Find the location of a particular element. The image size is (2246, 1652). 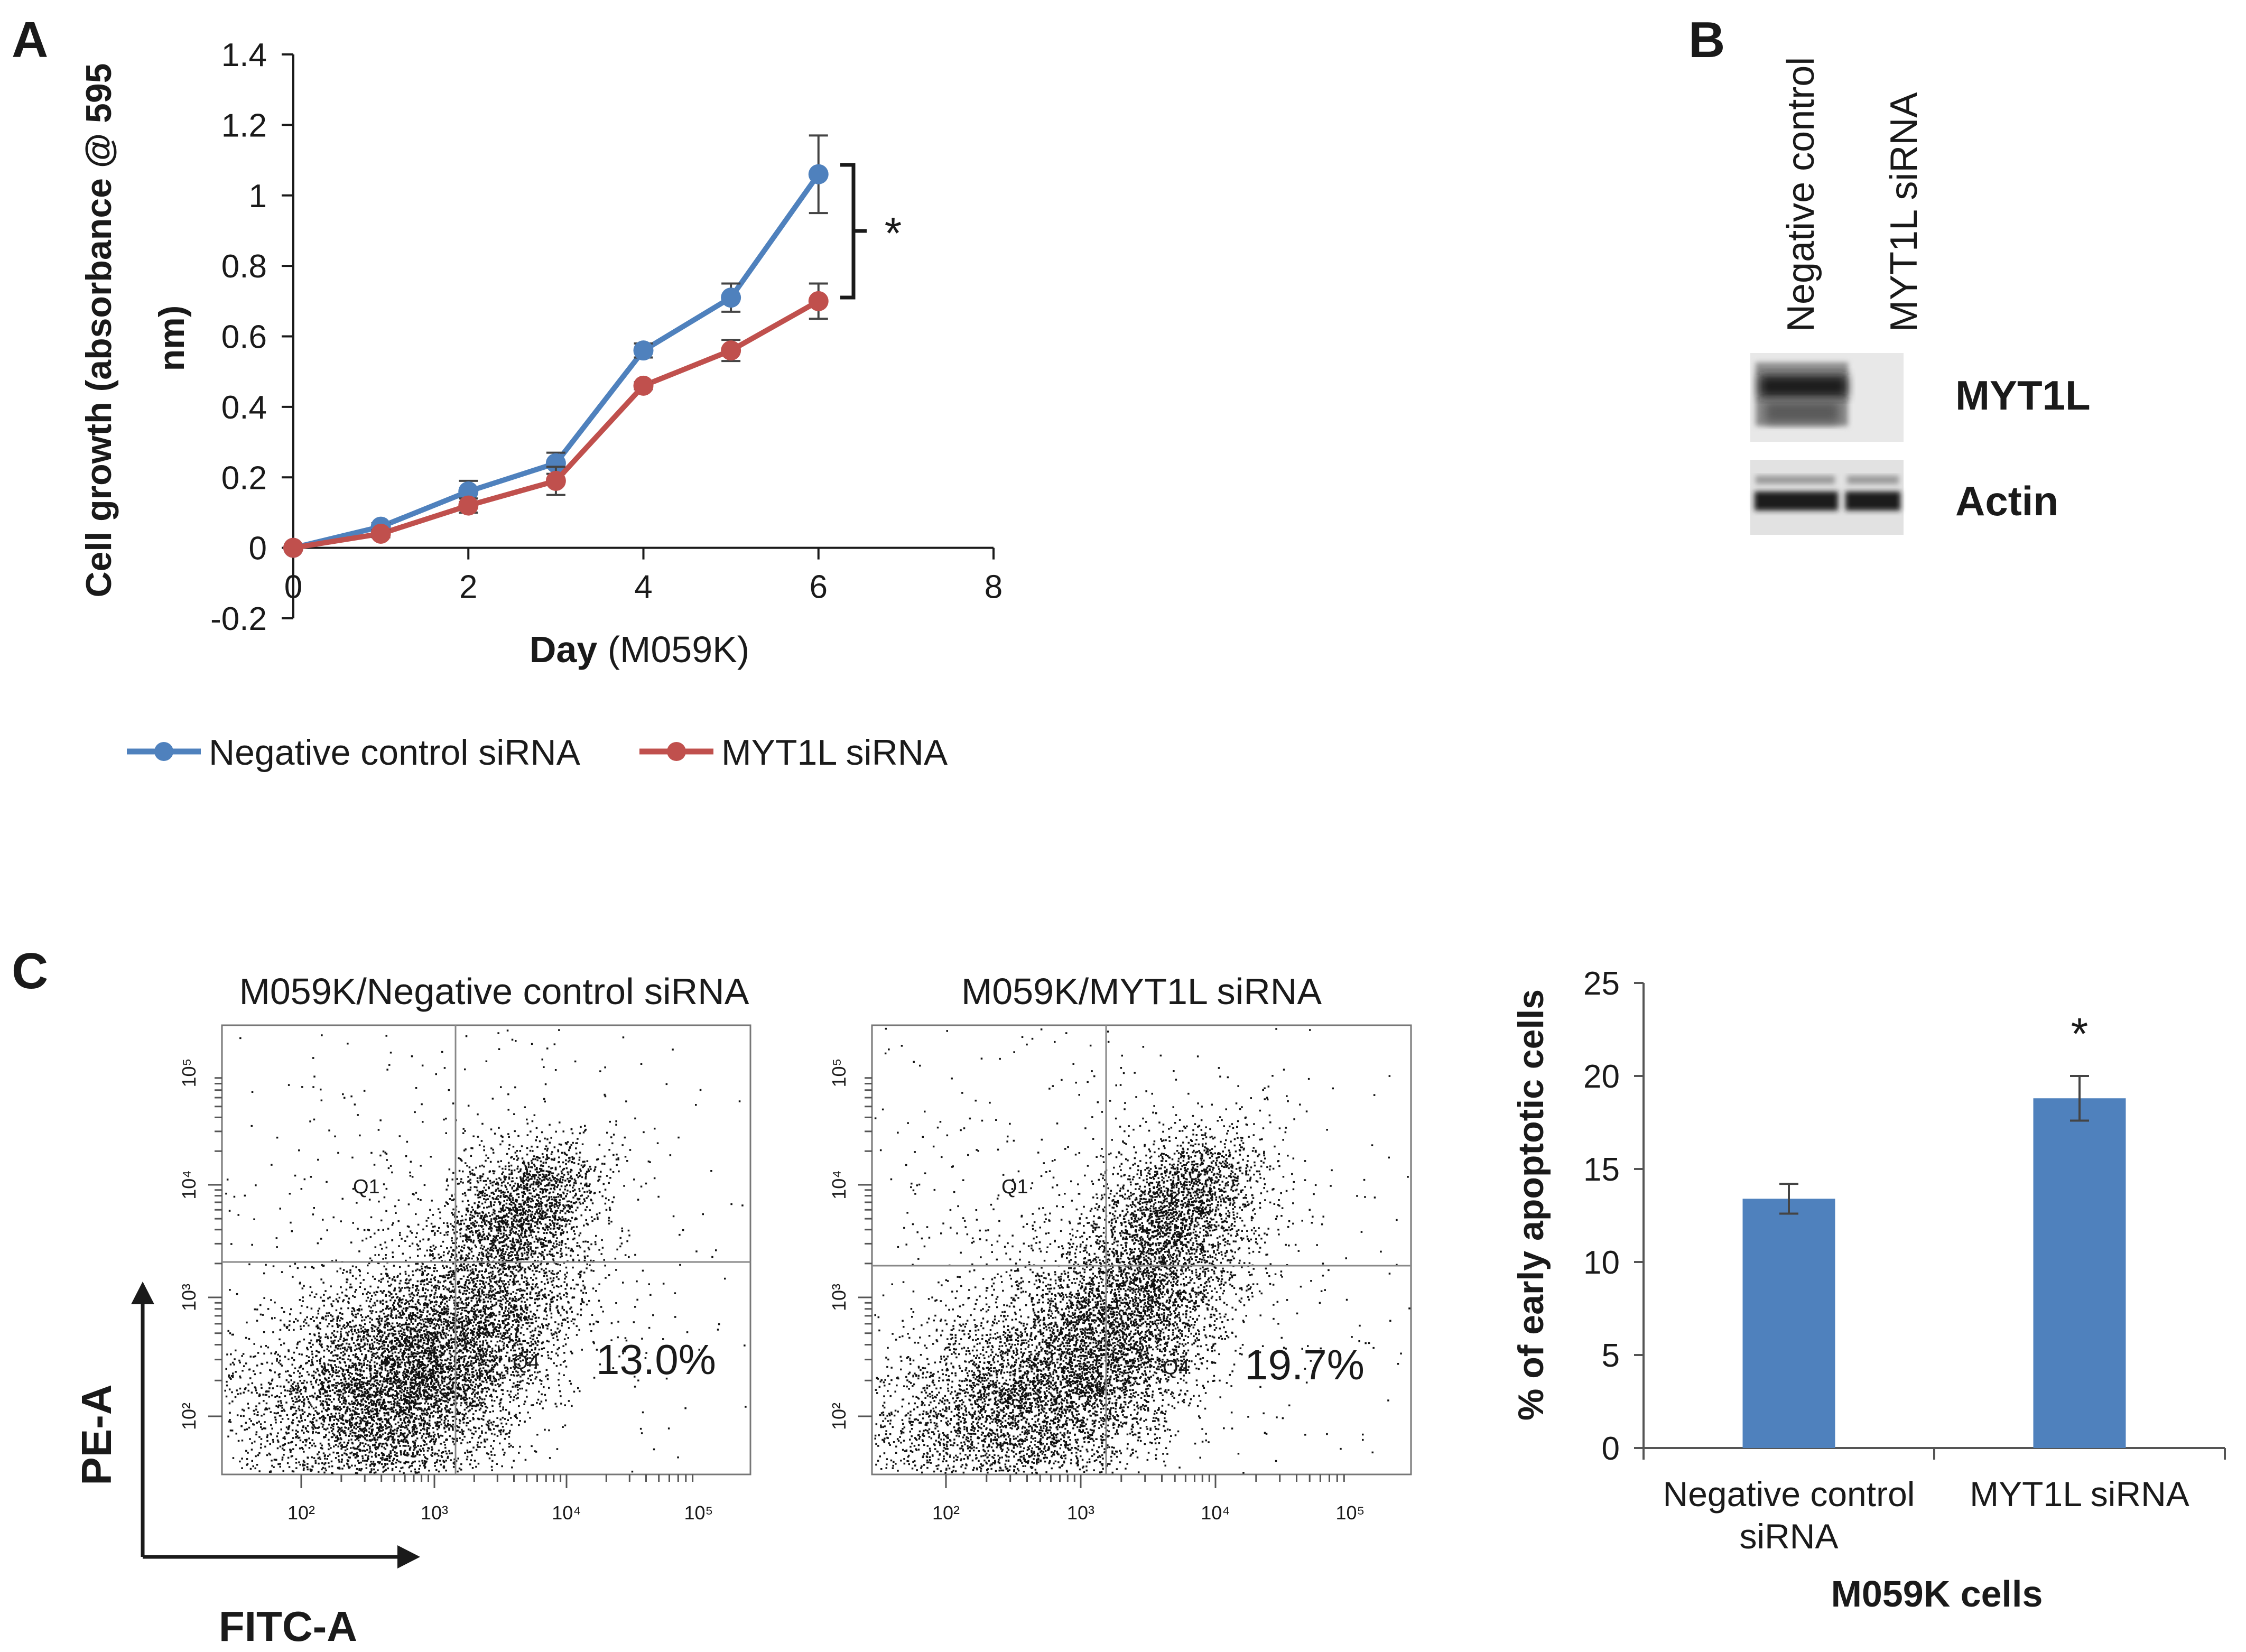

flow-left-xtick: 10⁴ is located at coordinates (566, 1513).